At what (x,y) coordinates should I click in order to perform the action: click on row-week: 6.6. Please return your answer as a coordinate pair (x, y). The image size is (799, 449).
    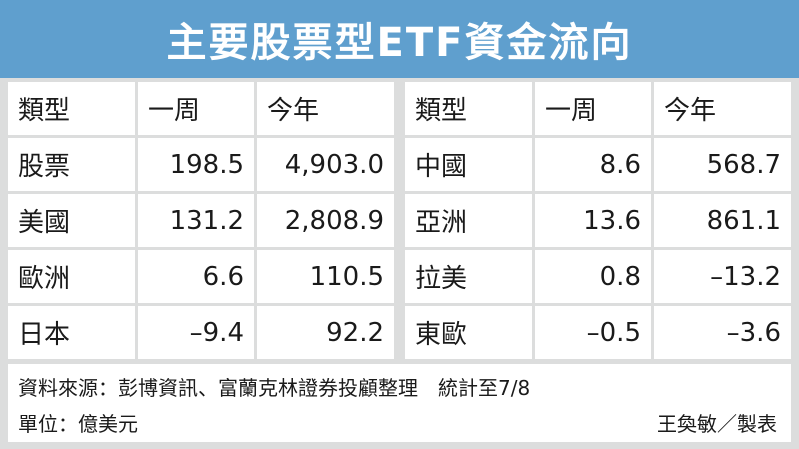
    Looking at the image, I should click on (196, 276).